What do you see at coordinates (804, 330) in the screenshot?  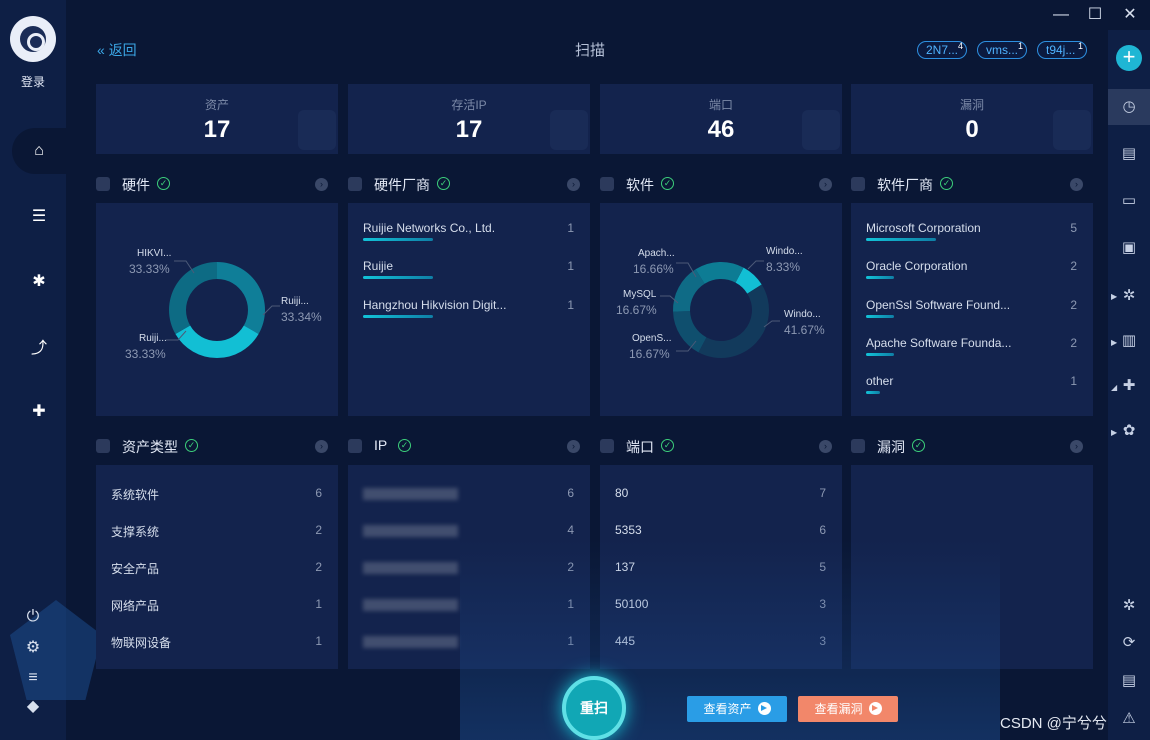 I see `donut-percent: 41.67%` at bounding box center [804, 330].